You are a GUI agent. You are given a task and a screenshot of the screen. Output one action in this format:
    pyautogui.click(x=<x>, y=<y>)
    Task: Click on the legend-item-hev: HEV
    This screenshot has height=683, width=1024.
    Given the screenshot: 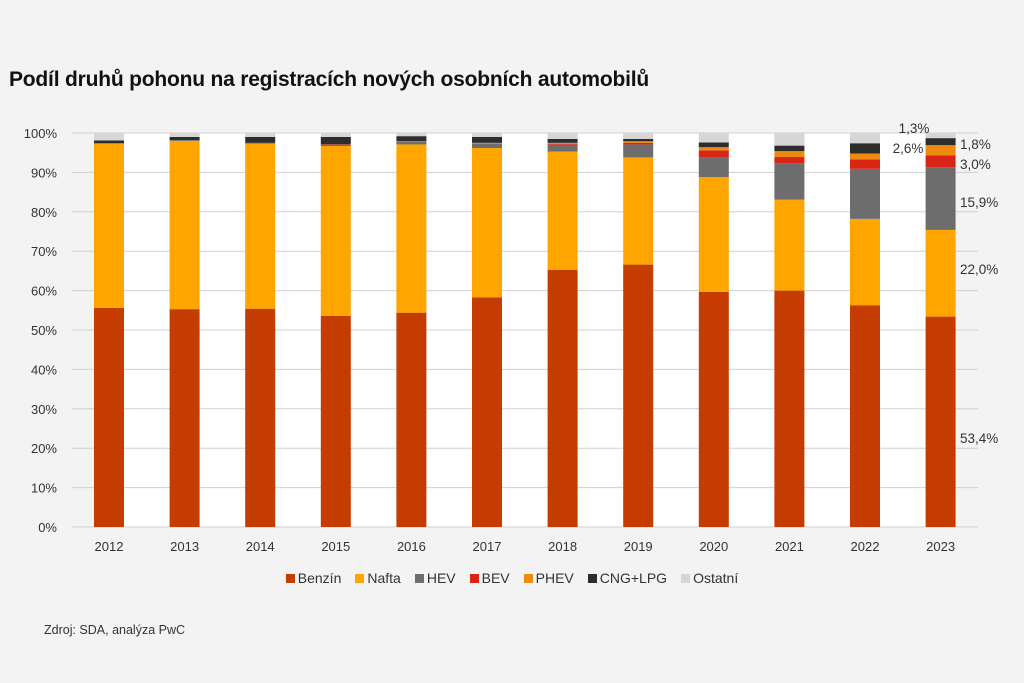 What is the action you would take?
    pyautogui.click(x=435, y=578)
    